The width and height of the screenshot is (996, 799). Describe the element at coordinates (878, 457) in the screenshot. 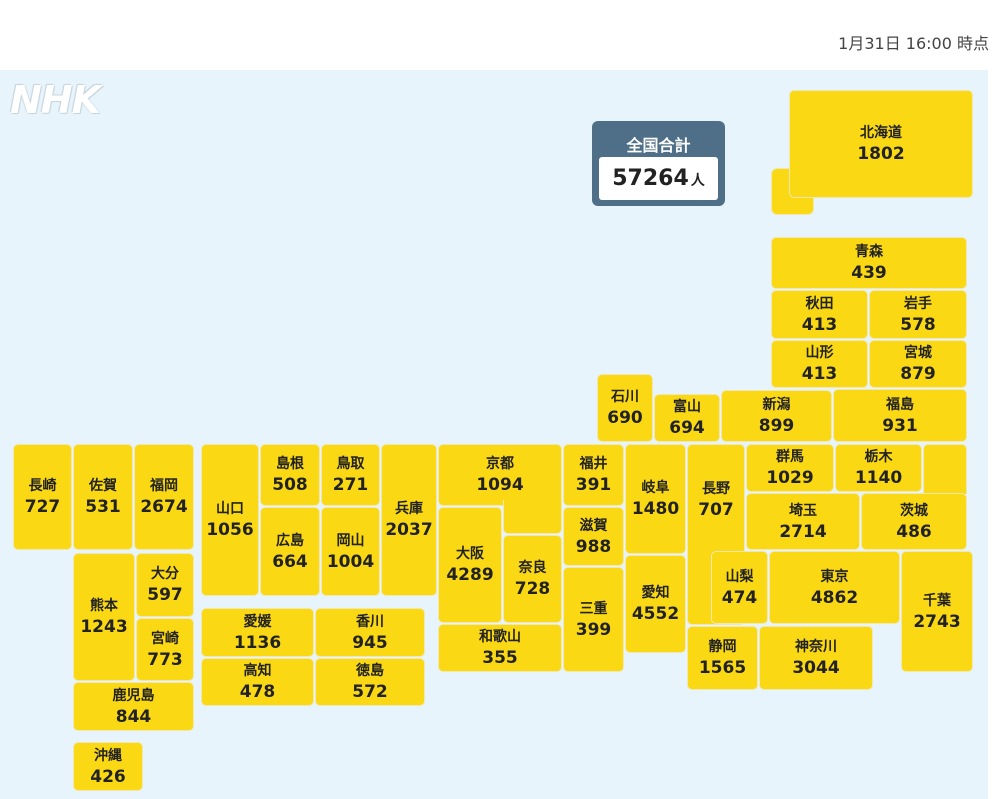

I see `prefecture-name: 栃木` at that location.